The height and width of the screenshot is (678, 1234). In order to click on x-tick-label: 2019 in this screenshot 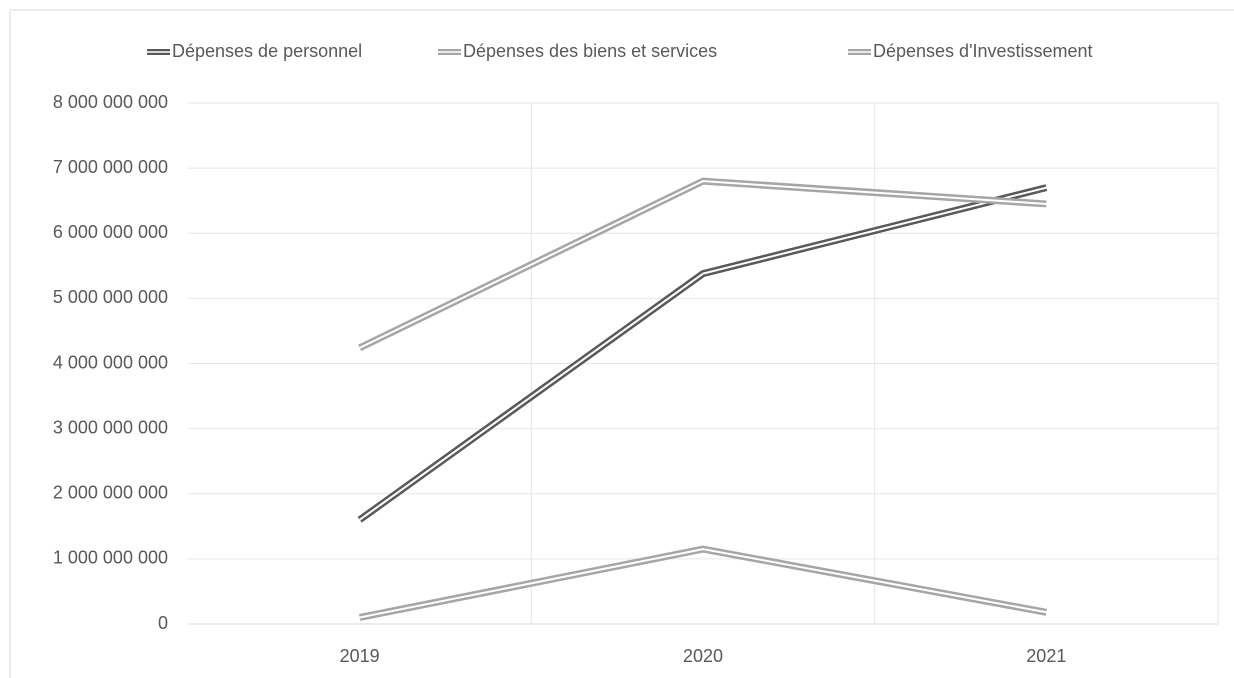, I will do `click(360, 656)`.